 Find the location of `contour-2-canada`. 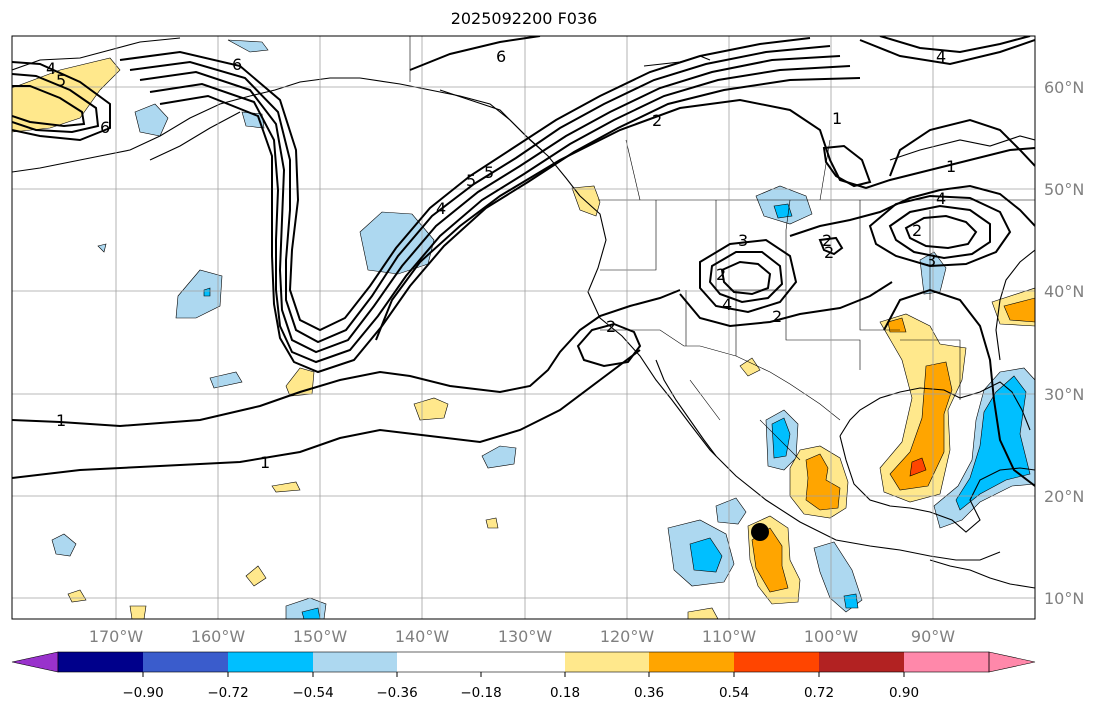

contour-2-canada is located at coordinates (847, 166).